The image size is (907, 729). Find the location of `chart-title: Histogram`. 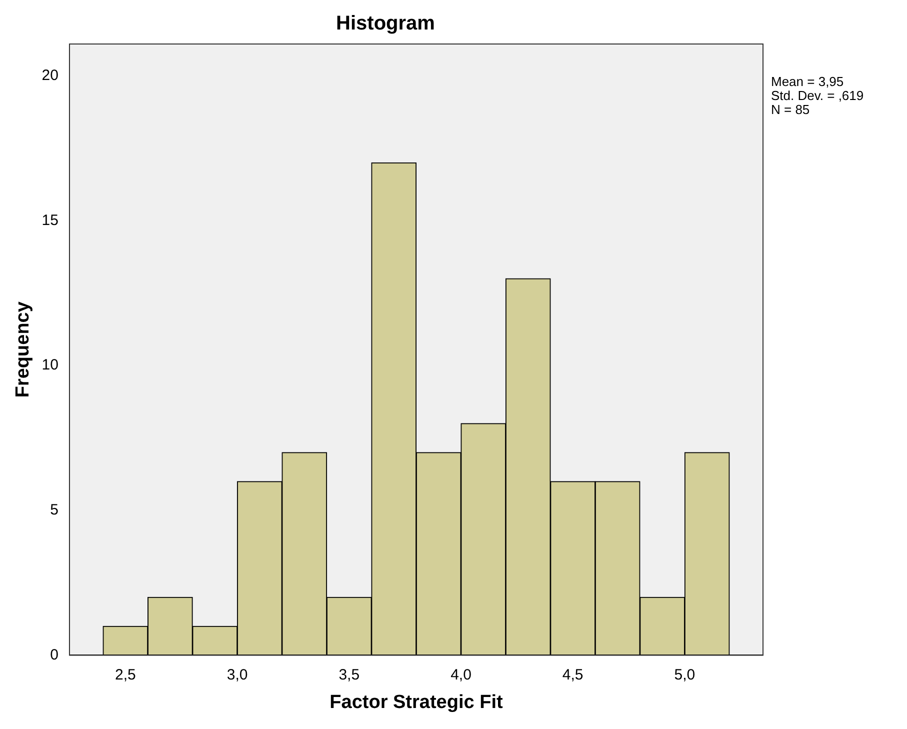

chart-title: Histogram is located at coordinates (385, 23).